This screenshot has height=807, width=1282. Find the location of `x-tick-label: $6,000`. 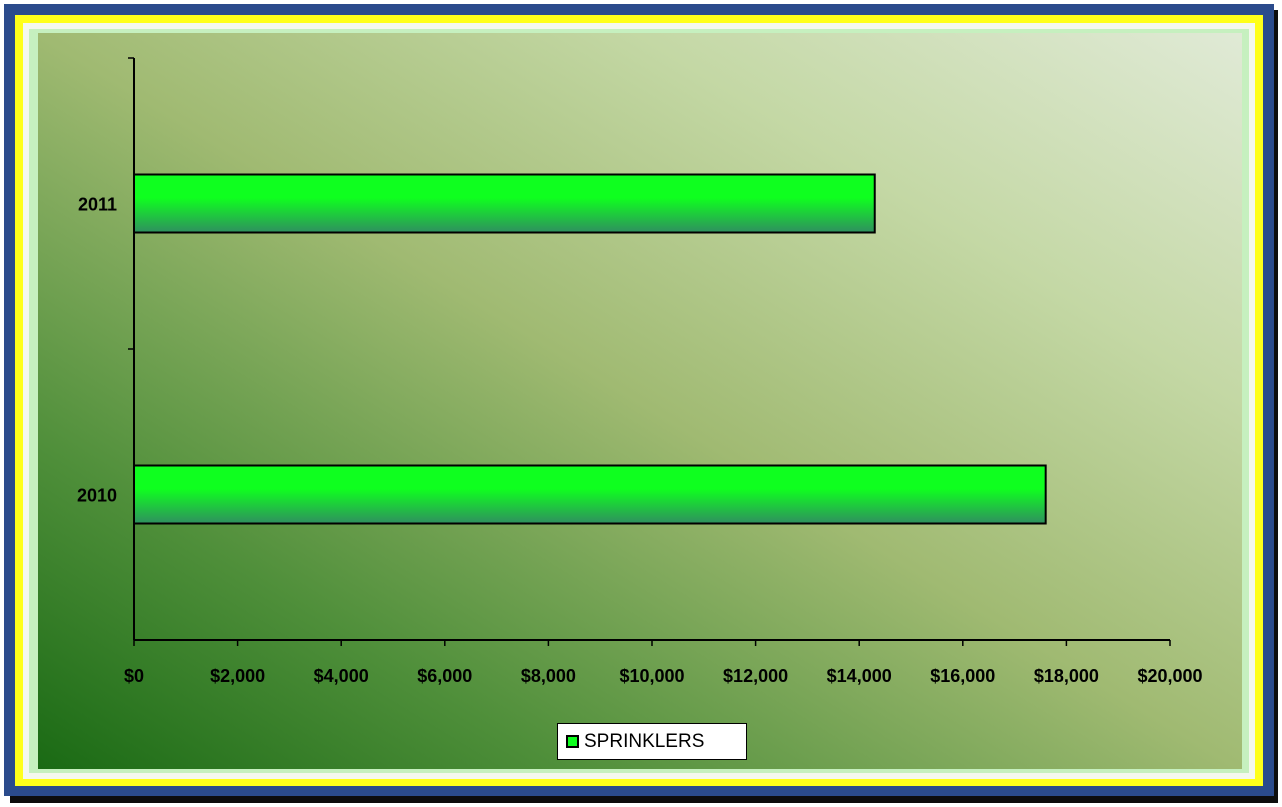

x-tick-label: $6,000 is located at coordinates (444, 676).